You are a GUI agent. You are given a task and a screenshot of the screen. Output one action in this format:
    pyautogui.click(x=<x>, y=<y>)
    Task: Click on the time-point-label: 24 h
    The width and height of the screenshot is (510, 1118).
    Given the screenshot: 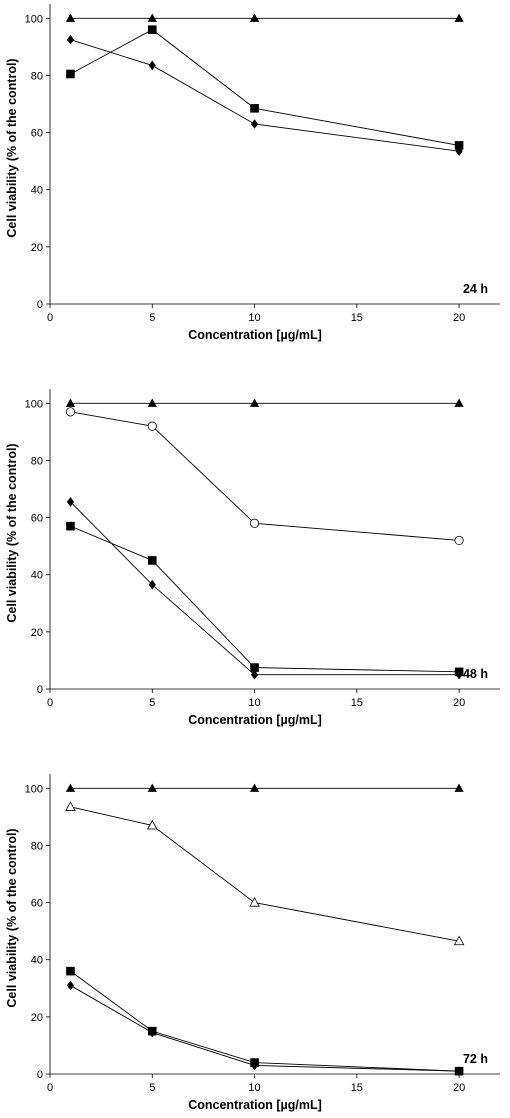 What is the action you would take?
    pyautogui.click(x=475, y=289)
    